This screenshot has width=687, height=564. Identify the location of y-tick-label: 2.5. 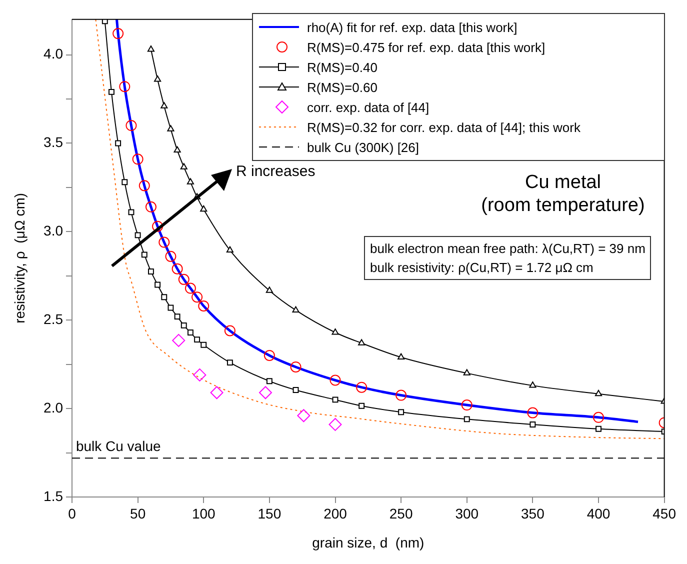
(54, 318).